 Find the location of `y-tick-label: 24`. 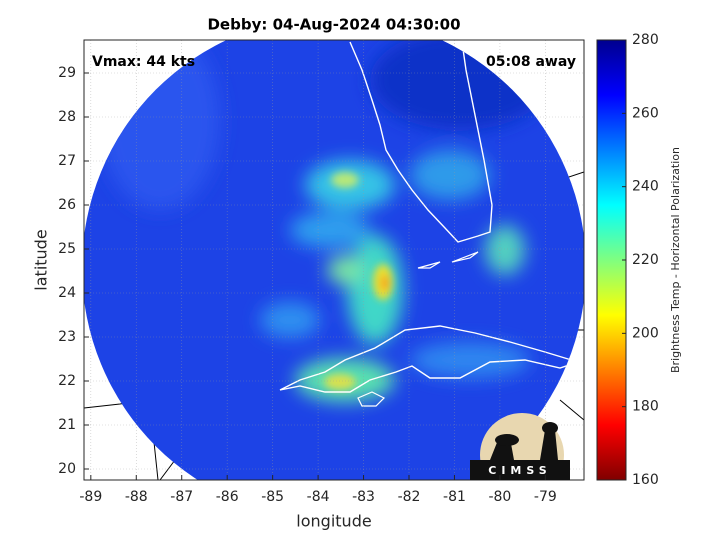

y-tick-label: 24 is located at coordinates (67, 293).